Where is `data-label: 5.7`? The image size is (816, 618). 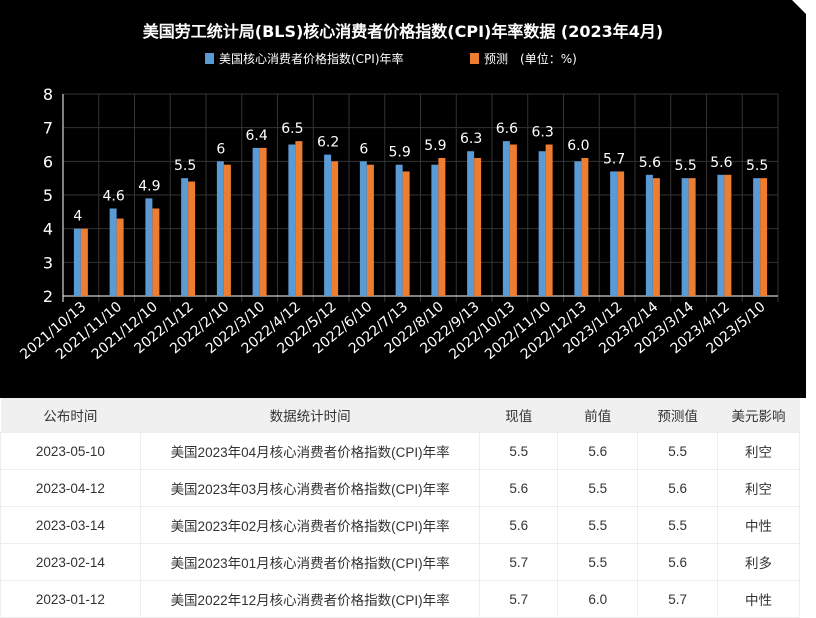
data-label: 5.7 is located at coordinates (614, 159).